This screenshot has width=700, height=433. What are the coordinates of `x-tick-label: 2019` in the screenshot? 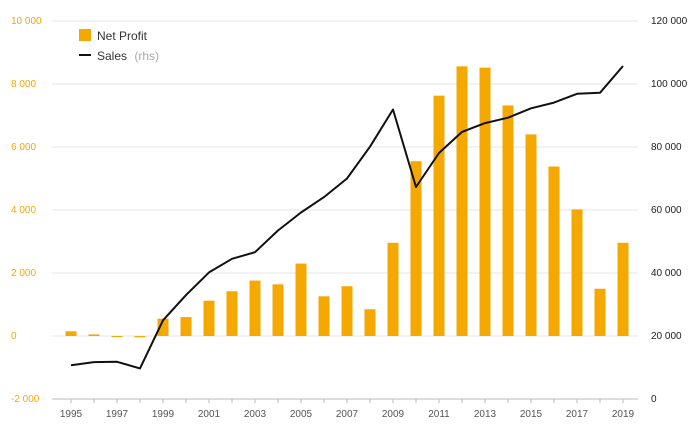 It's located at (623, 414).